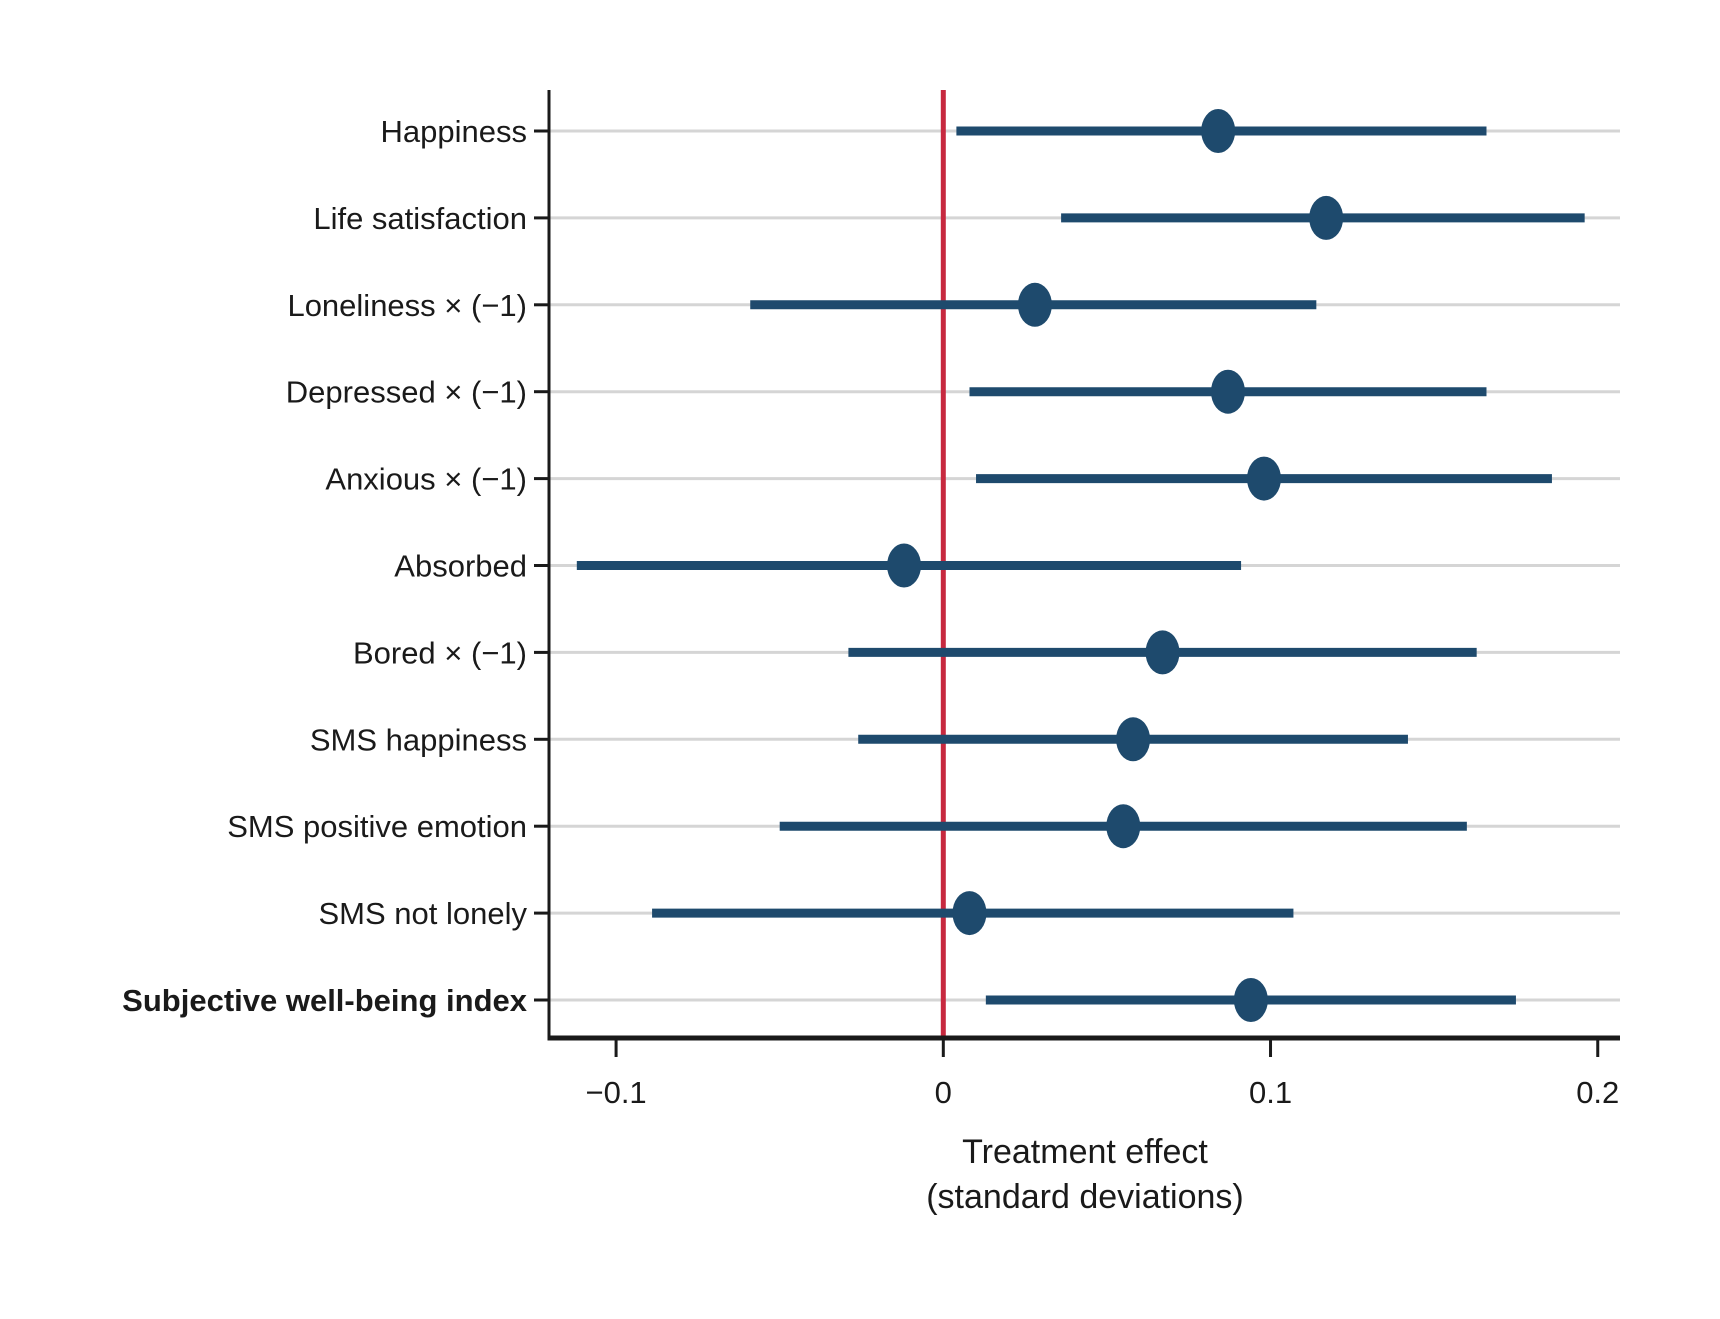  I want to click on row-label: Subjective well-being index, so click(325, 1000).